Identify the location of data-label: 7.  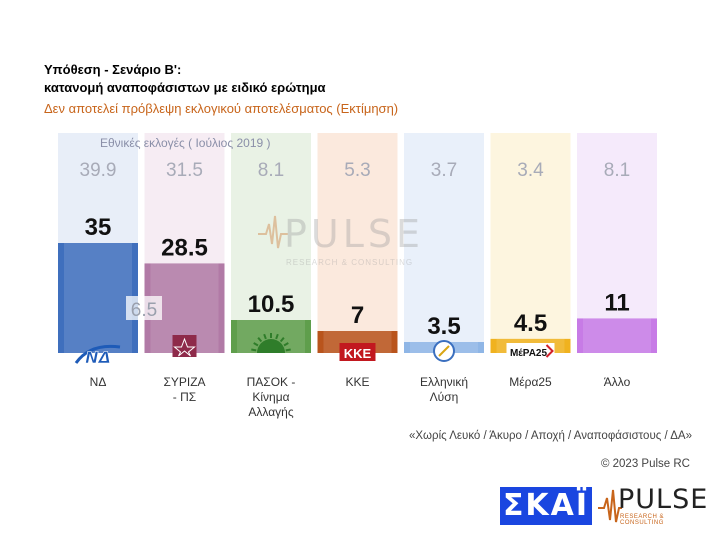
(357, 315).